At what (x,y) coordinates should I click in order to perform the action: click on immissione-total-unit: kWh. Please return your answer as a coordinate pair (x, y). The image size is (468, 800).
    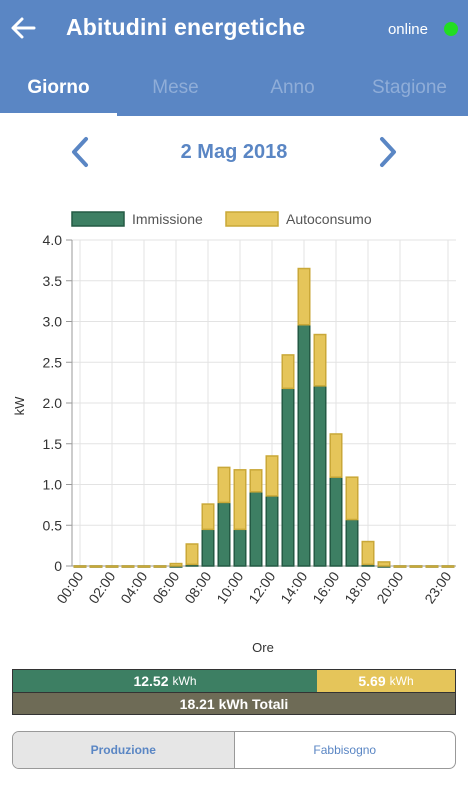
    Looking at the image, I should click on (184, 681).